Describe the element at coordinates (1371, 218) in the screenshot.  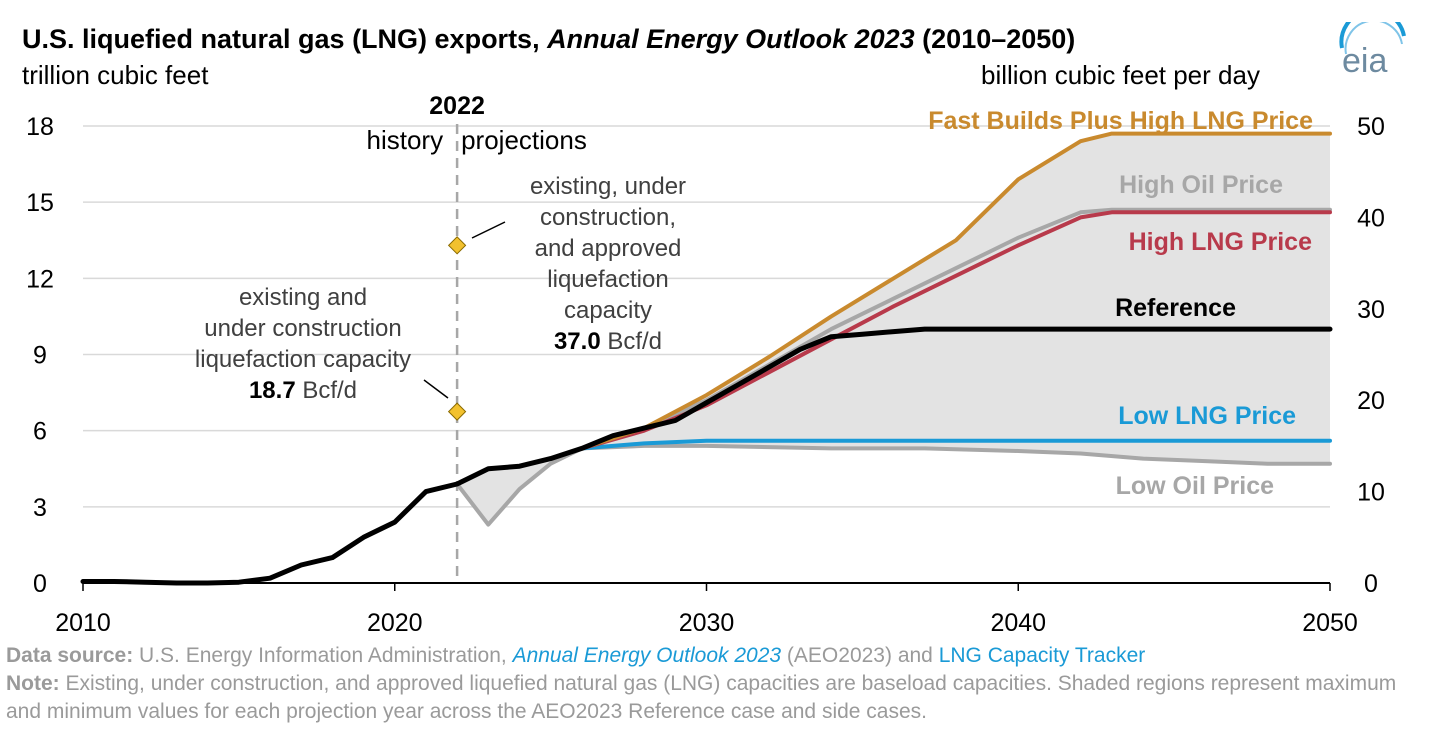
I see `y2-tick-label: 40` at that location.